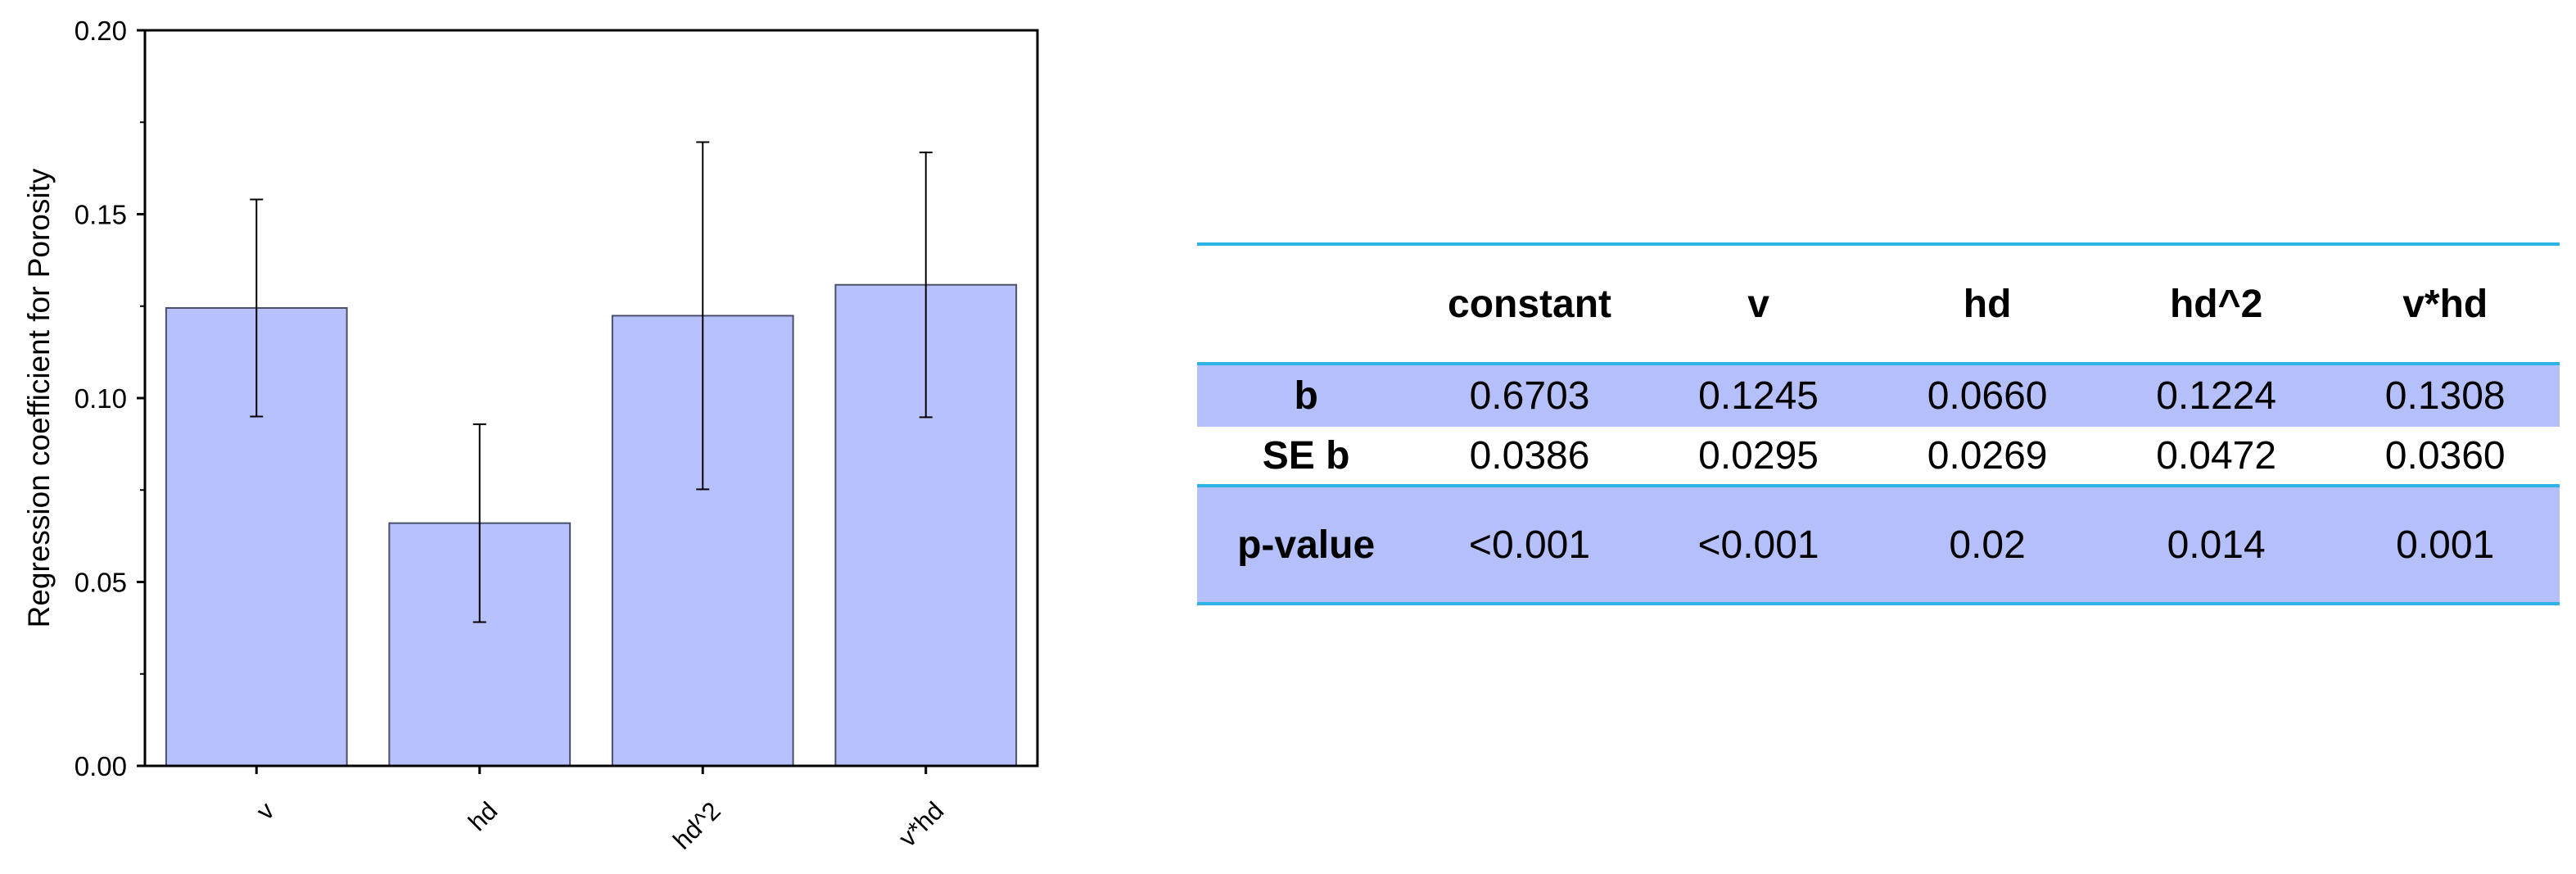 The width and height of the screenshot is (2576, 874). I want to click on table-cell: 0.0269, so click(1987, 455).